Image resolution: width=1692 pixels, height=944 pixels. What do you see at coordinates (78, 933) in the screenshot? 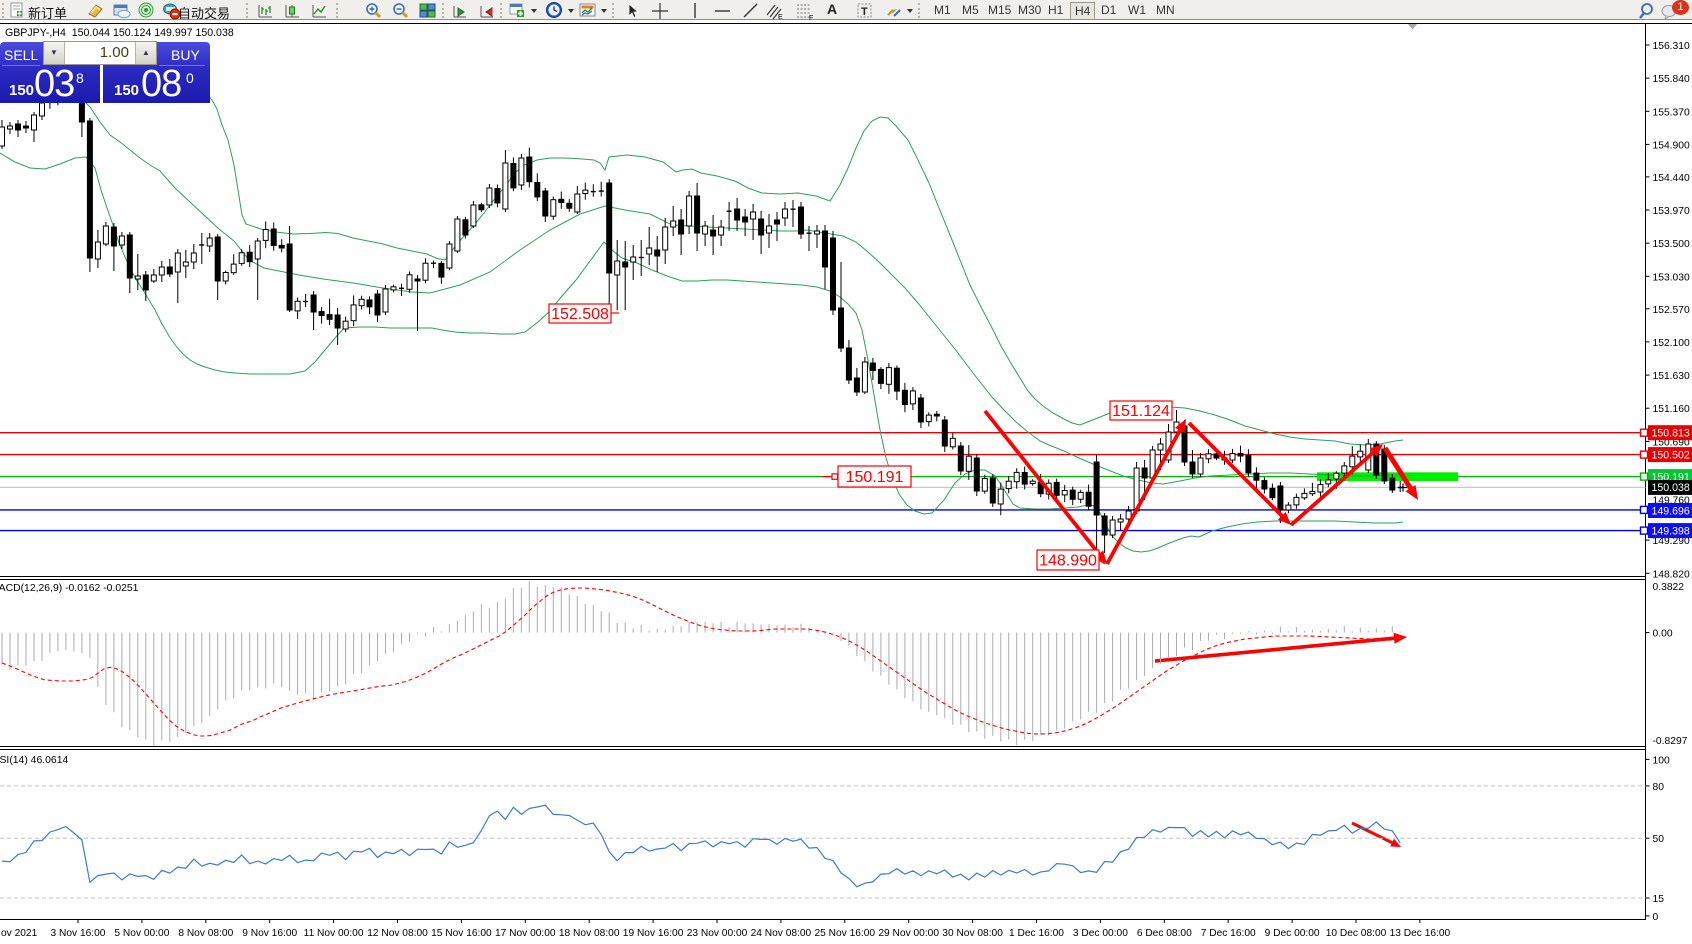
I see `svg-text: 3 Nov 16:00` at bounding box center [78, 933].